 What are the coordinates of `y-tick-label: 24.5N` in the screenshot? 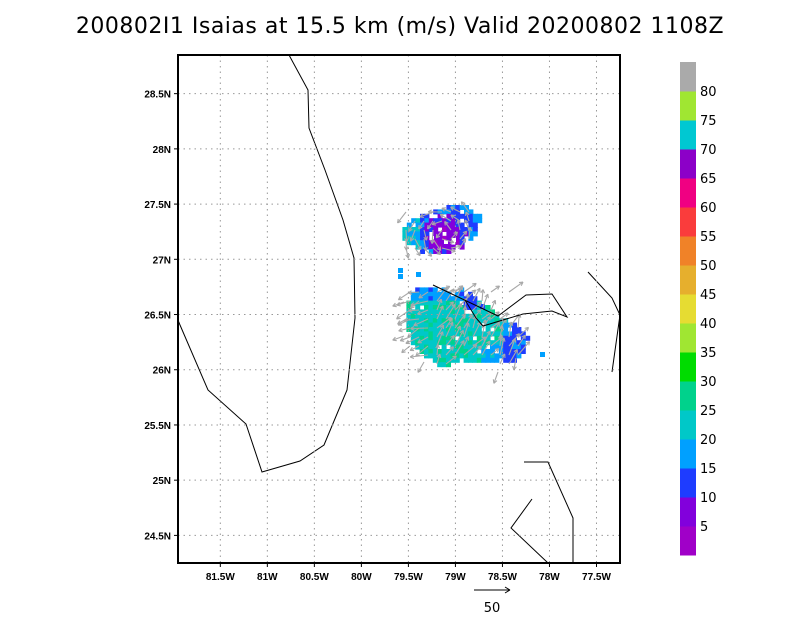 It's located at (157, 536).